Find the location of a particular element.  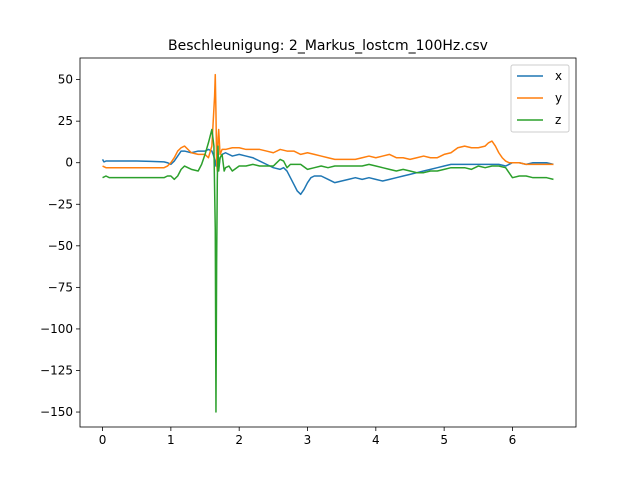

series-line-y is located at coordinates (328, 122).